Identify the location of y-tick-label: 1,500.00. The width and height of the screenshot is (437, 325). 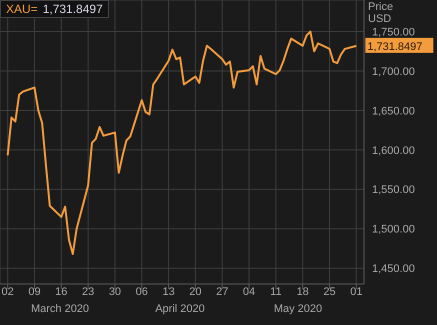
(393, 230).